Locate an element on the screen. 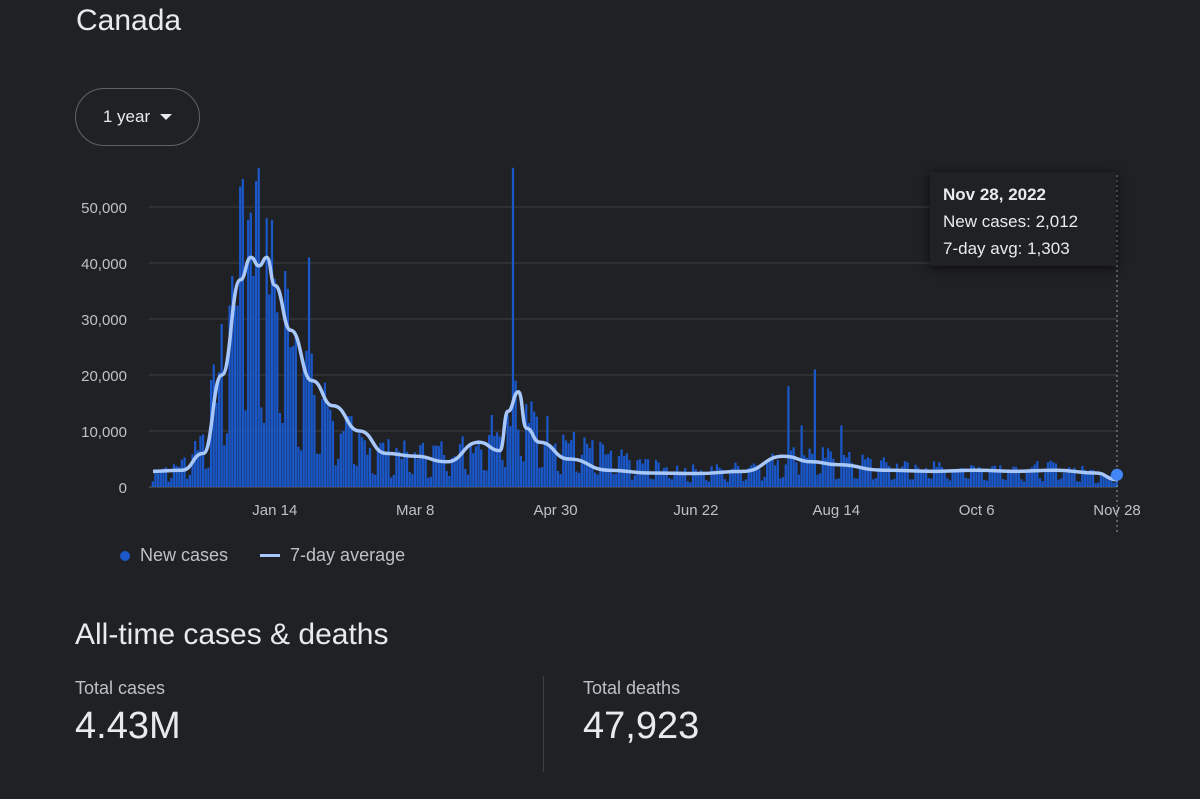  new-cases-legend-dot is located at coordinates (125, 555).